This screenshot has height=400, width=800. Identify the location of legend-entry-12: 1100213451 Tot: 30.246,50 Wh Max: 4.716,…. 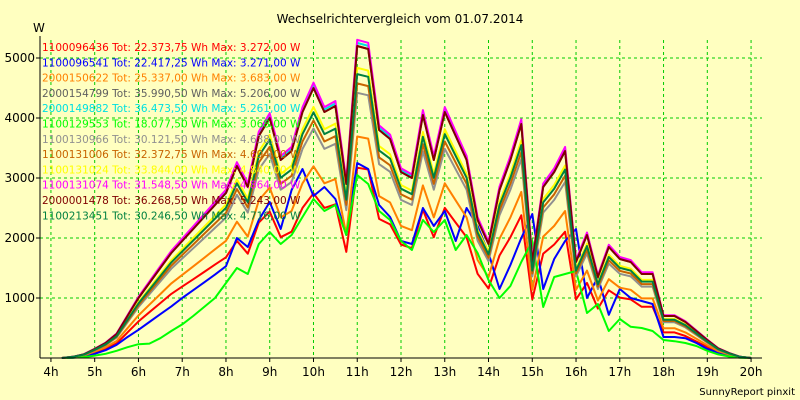
(171, 216).